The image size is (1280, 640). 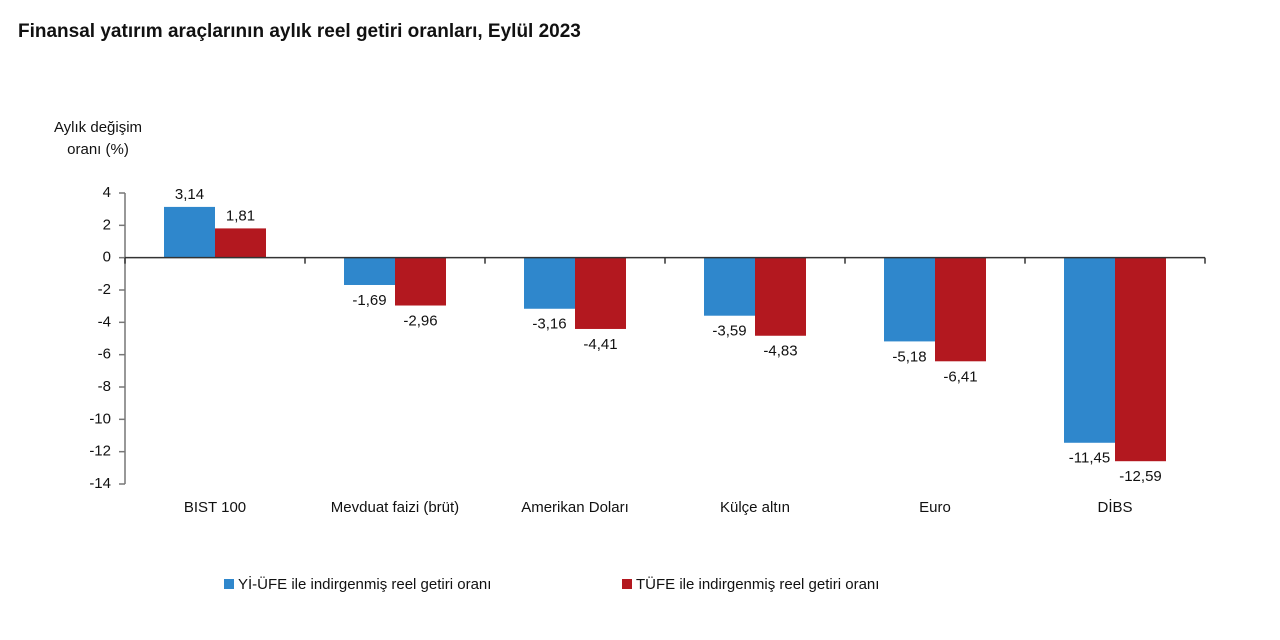 What do you see at coordinates (757, 584) in the screenshot?
I see `legend-label: TÜFE ile indirgenmiş reel getiri oranı` at bounding box center [757, 584].